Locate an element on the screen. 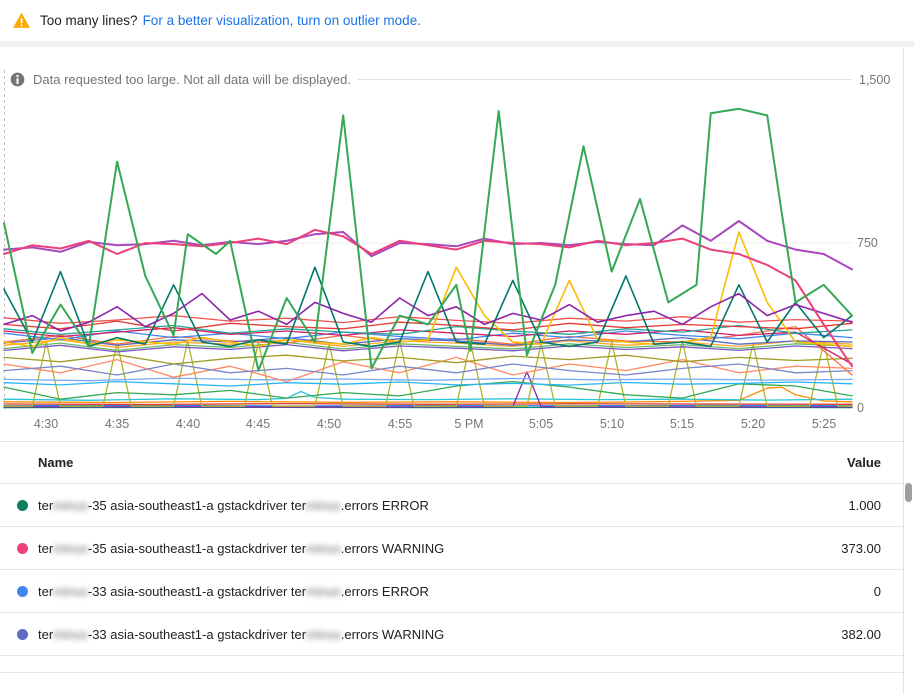 This screenshot has width=914, height=694. x-tick: 4:35 is located at coordinates (117, 424).